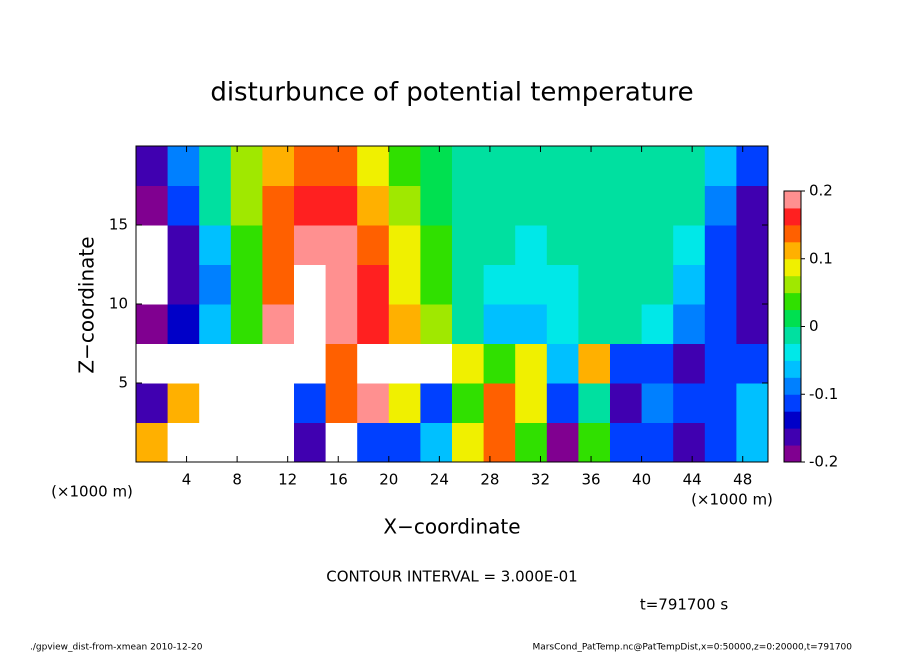  What do you see at coordinates (742, 480) in the screenshot?
I see `x-tick-label: 48` at bounding box center [742, 480].